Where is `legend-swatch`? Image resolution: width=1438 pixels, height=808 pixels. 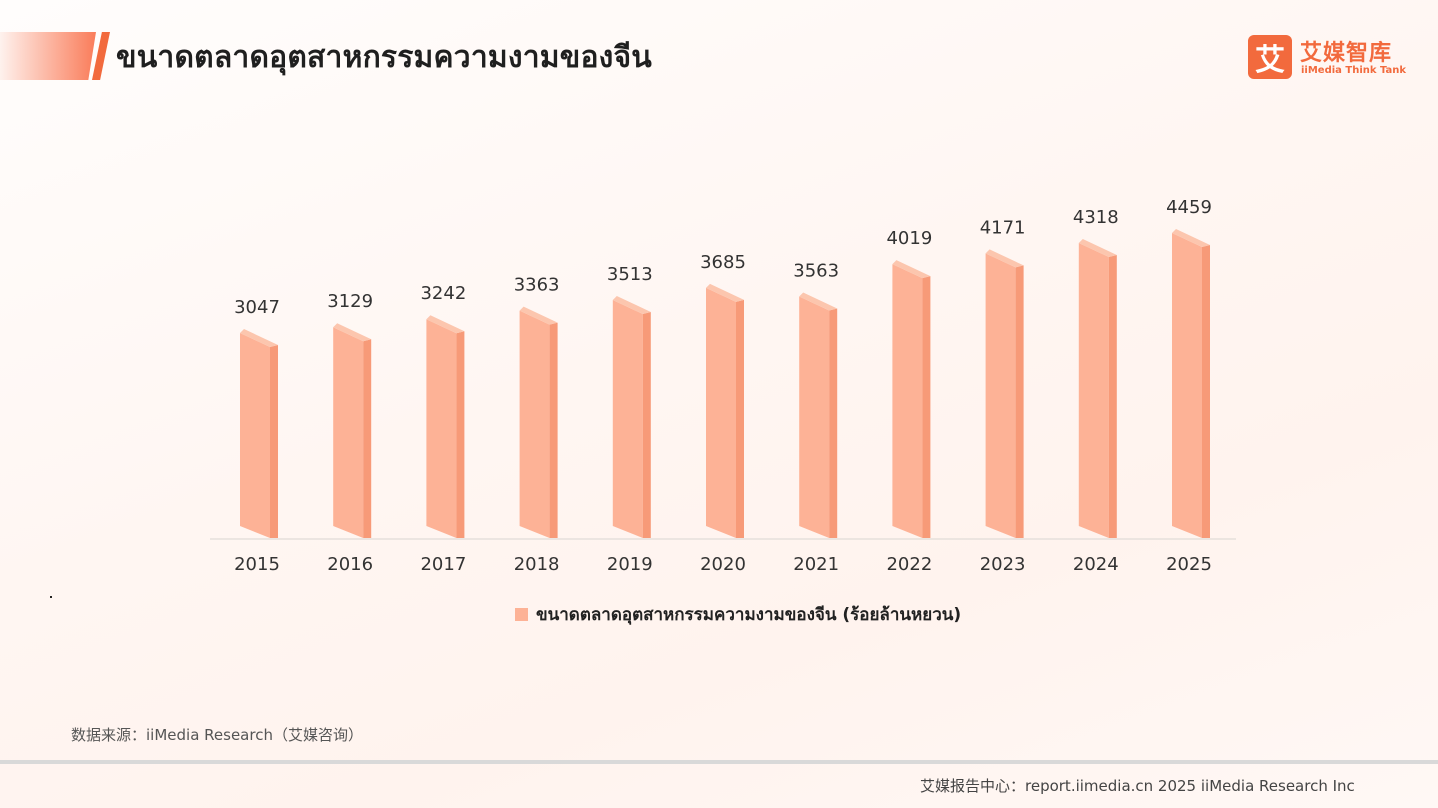 legend-swatch is located at coordinates (521, 614).